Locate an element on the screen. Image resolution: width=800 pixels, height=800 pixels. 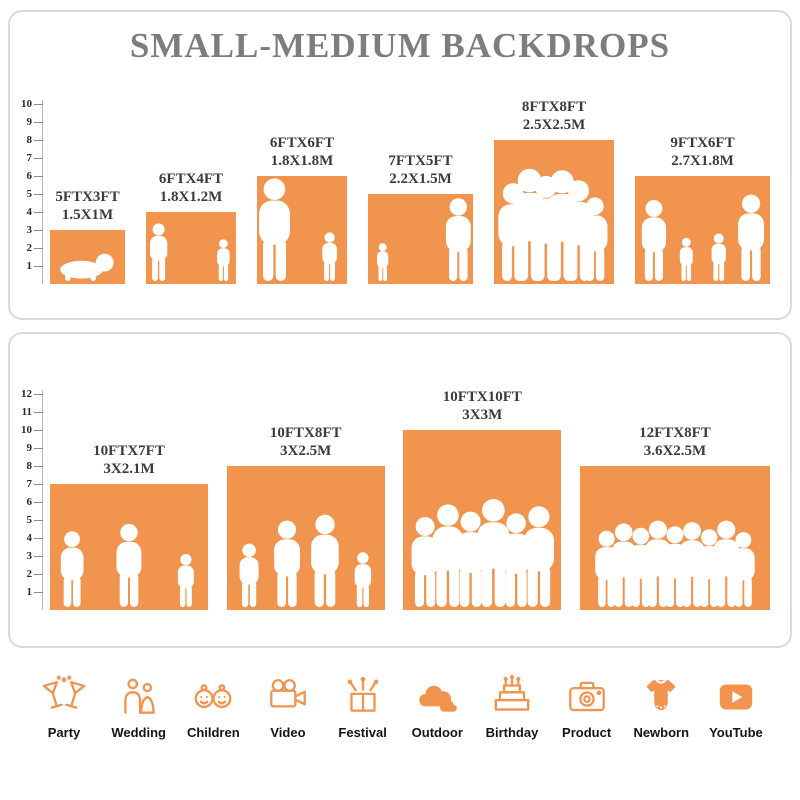
small-backdrop-5ftx3ft: 5FTX3FT 1.5X1M is located at coordinates (87, 236).